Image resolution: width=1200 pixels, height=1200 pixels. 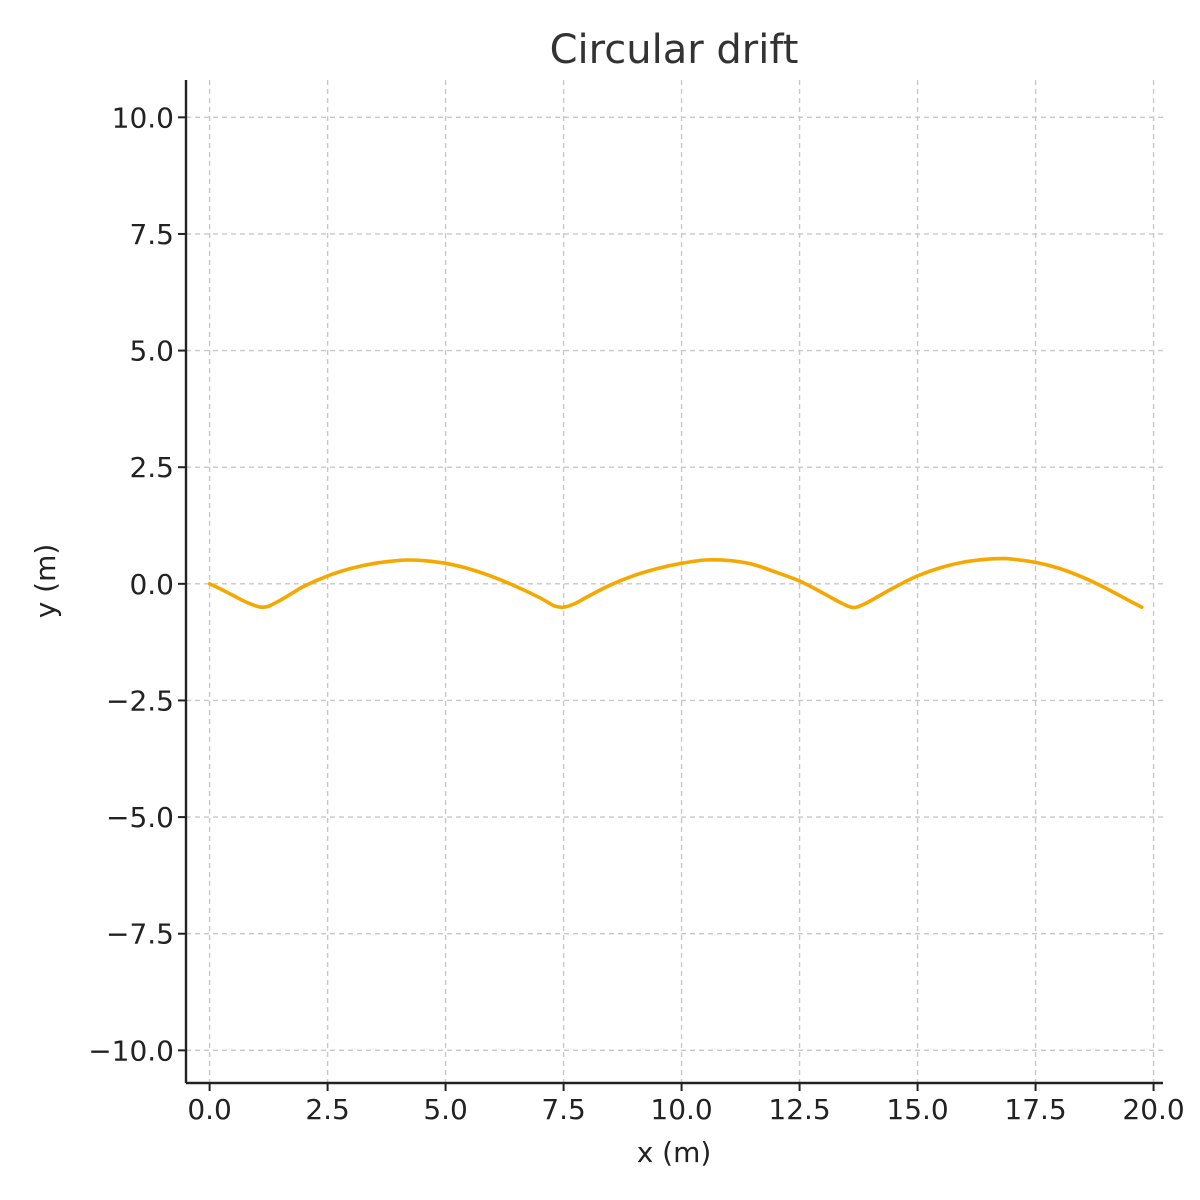 I want to click on y-tick-label: 5.0, so click(x=151, y=351).